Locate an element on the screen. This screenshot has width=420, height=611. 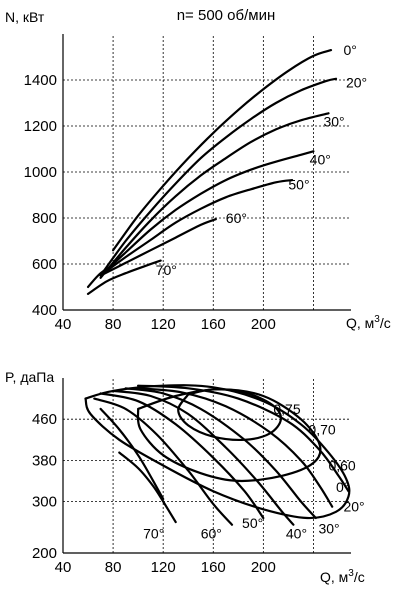
pressure-y-tick-label: 380 is located at coordinates (44, 460).